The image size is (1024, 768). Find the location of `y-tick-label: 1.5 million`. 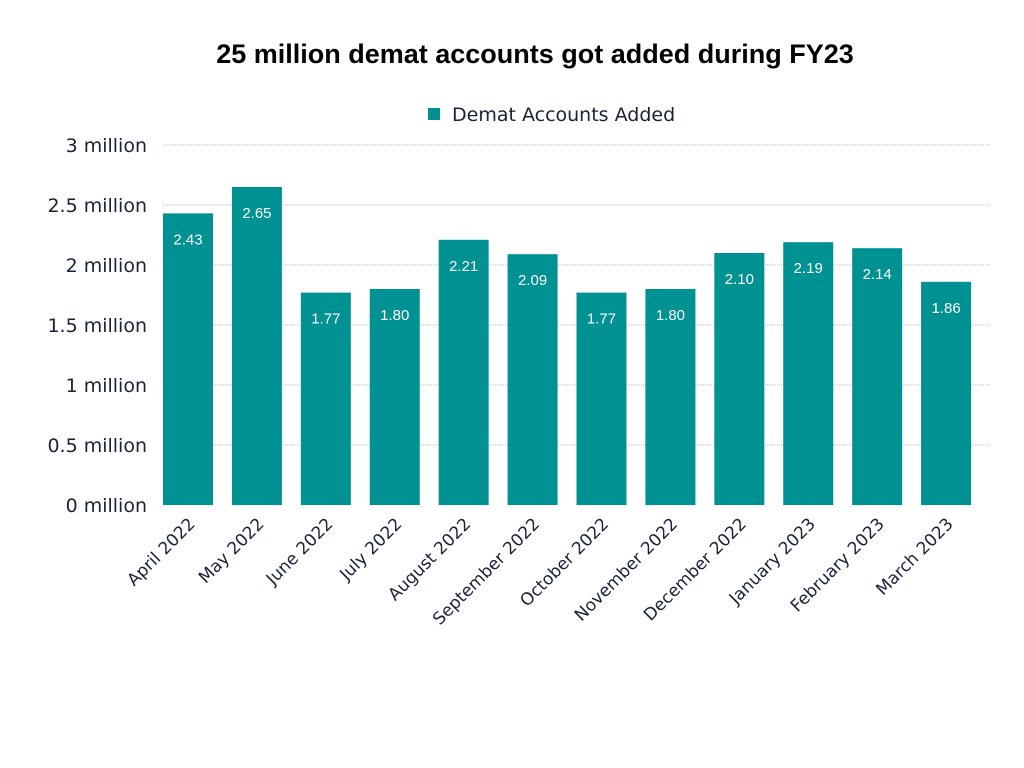

y-tick-label: 1.5 million is located at coordinates (97, 326).